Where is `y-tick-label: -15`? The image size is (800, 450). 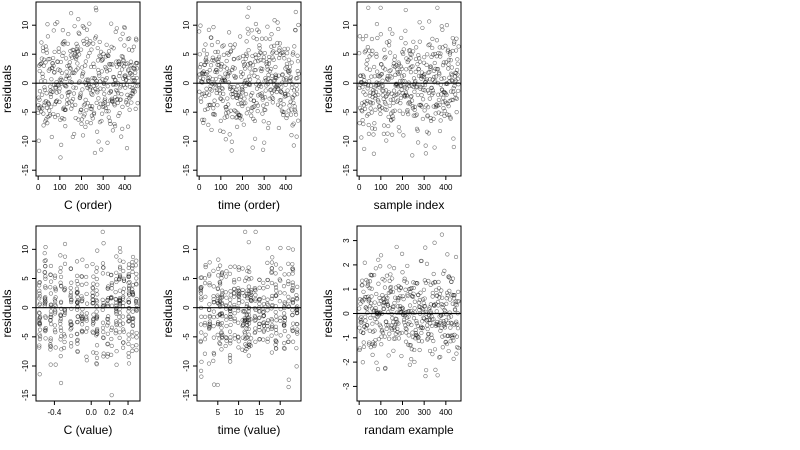 y-tick-label: -15 is located at coordinates (186, 395).